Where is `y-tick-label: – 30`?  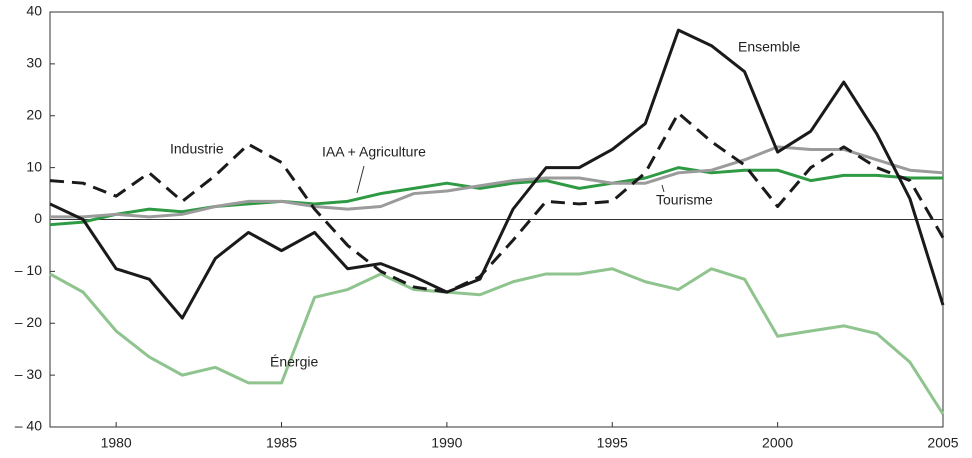
y-tick-label: – 30 is located at coordinates (28, 374).